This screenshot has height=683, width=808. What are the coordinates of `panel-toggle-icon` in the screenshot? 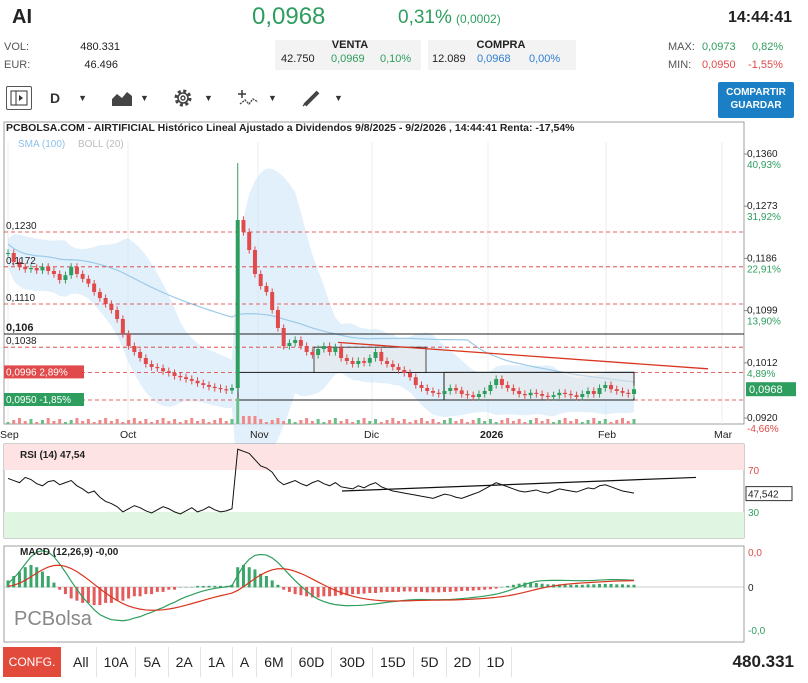 It's located at (19, 98).